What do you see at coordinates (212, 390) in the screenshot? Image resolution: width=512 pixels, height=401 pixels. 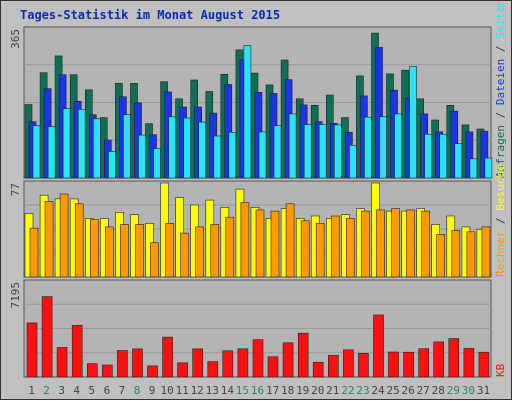 I see `x-tick-label-13: 13` at bounding box center [212, 390].